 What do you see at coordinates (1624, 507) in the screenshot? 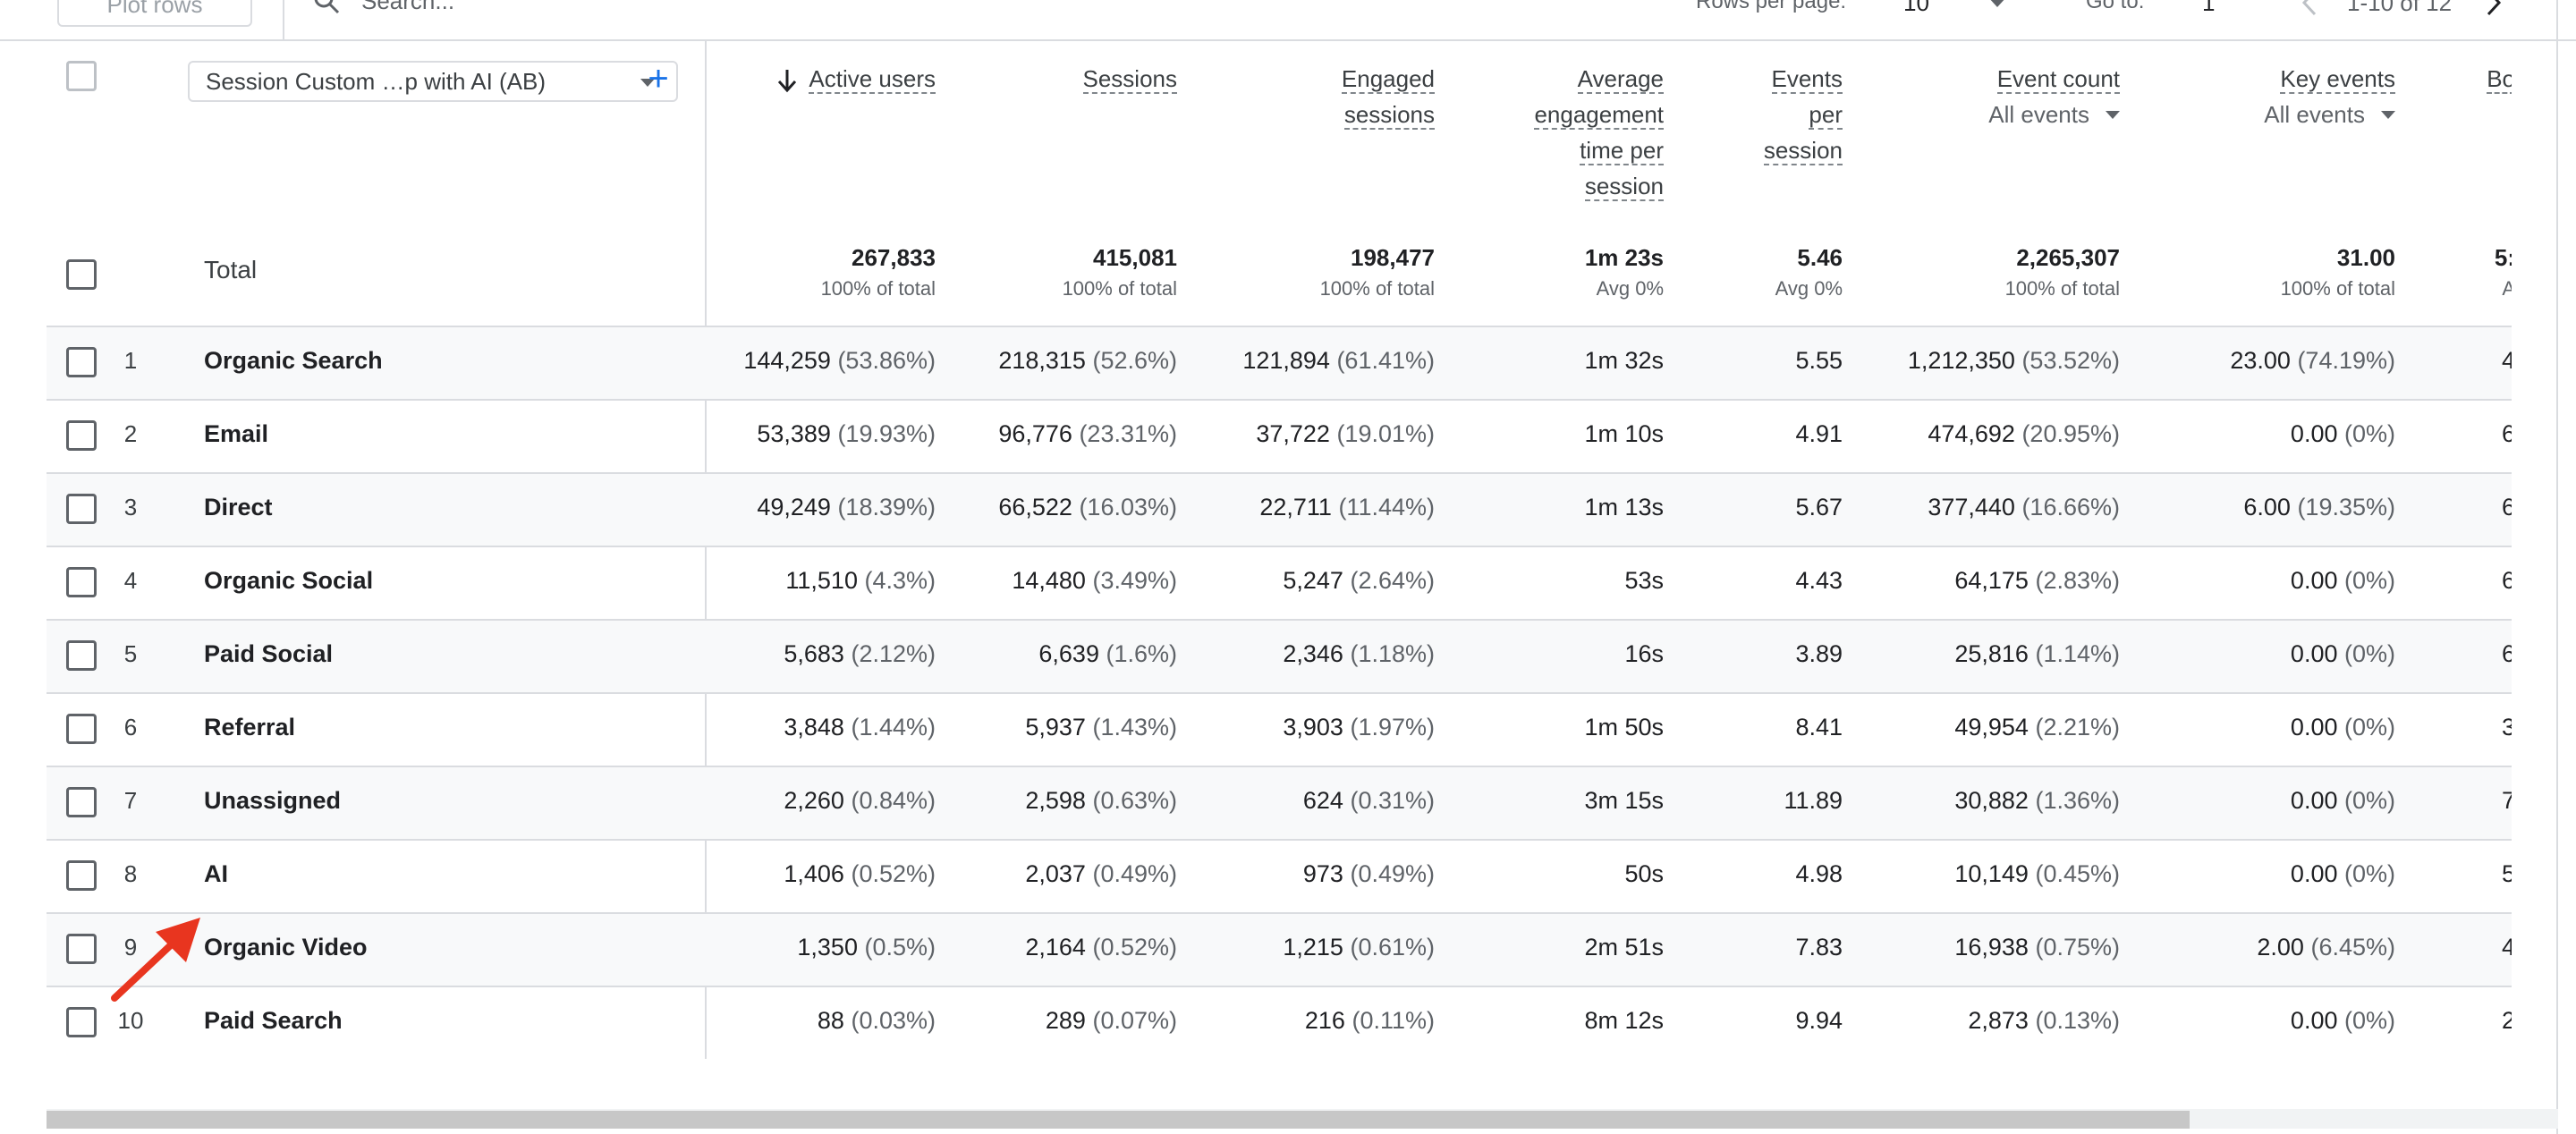
I see `cell-value: 1m 13s` at bounding box center [1624, 507].